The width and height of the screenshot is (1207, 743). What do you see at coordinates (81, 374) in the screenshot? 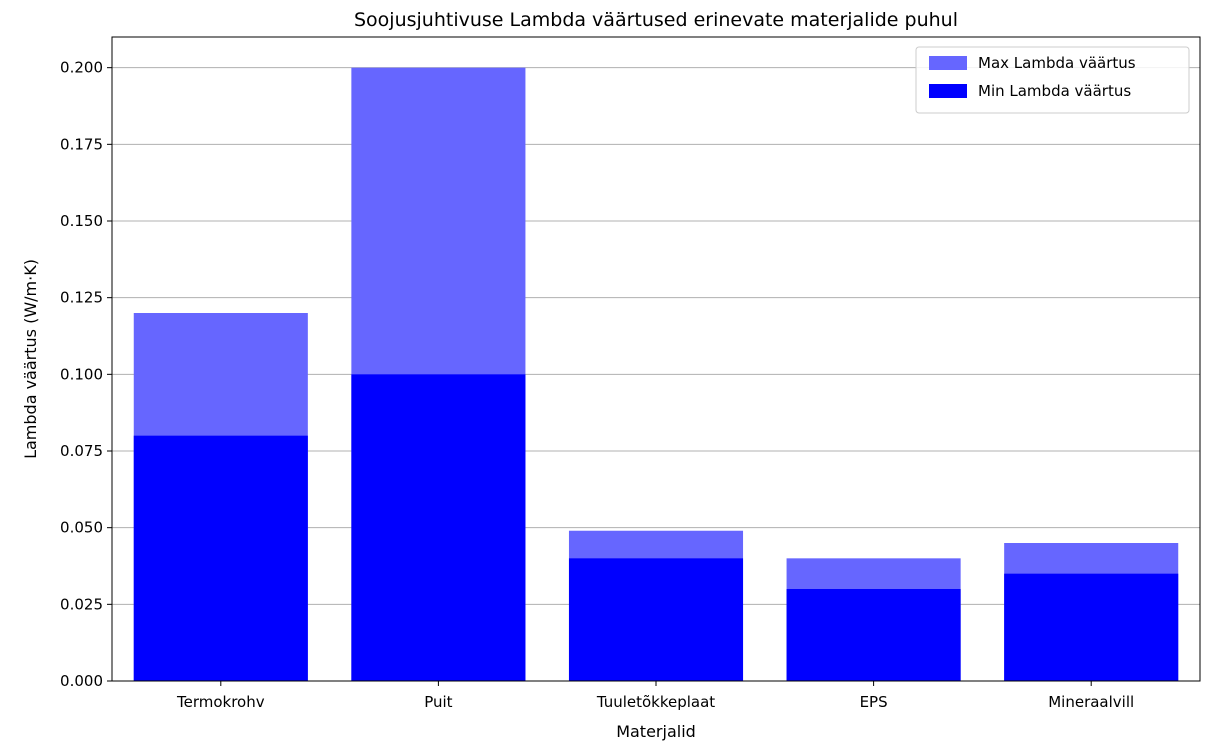
I see `y-tick-label: 0.100` at bounding box center [81, 374].